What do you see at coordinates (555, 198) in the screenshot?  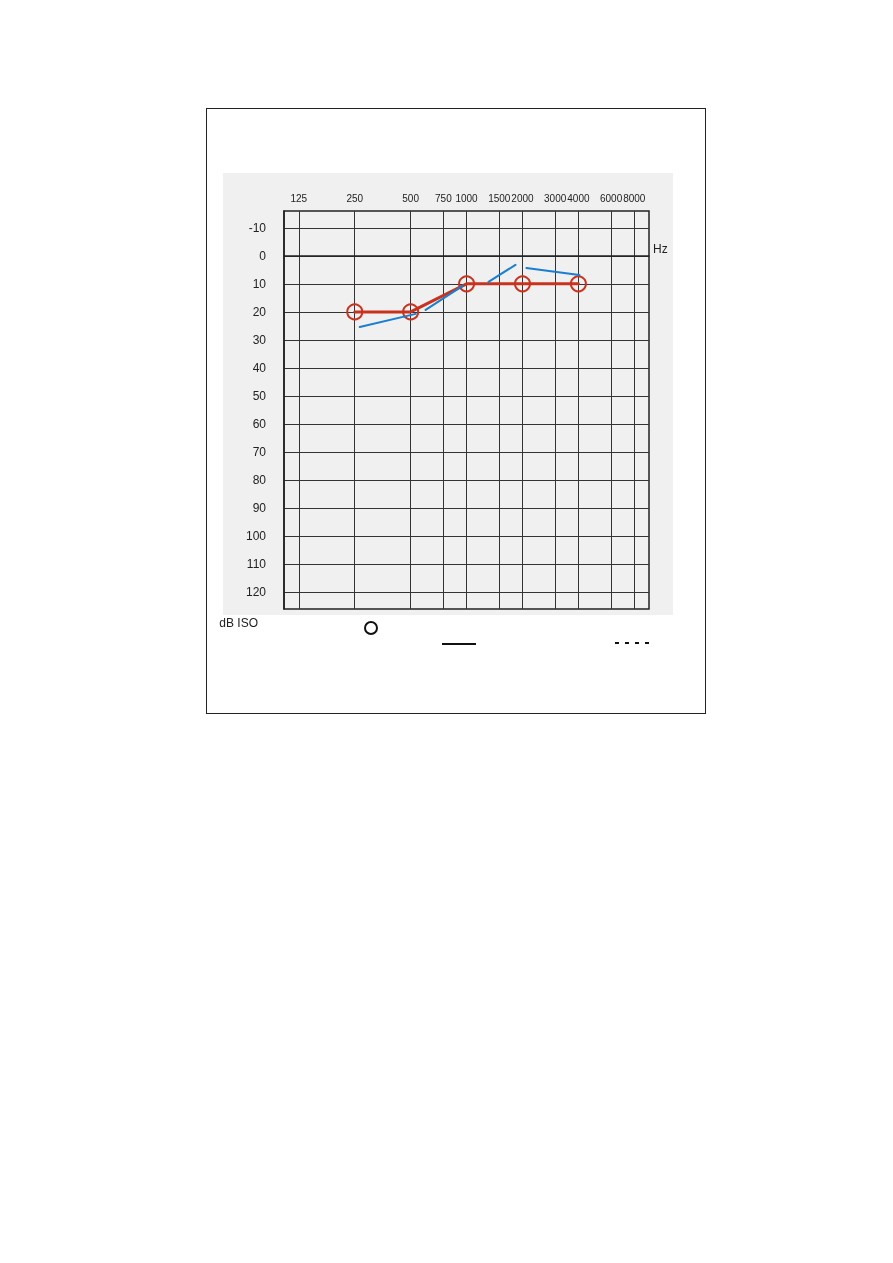 I see `x-tick-label: 3000` at bounding box center [555, 198].